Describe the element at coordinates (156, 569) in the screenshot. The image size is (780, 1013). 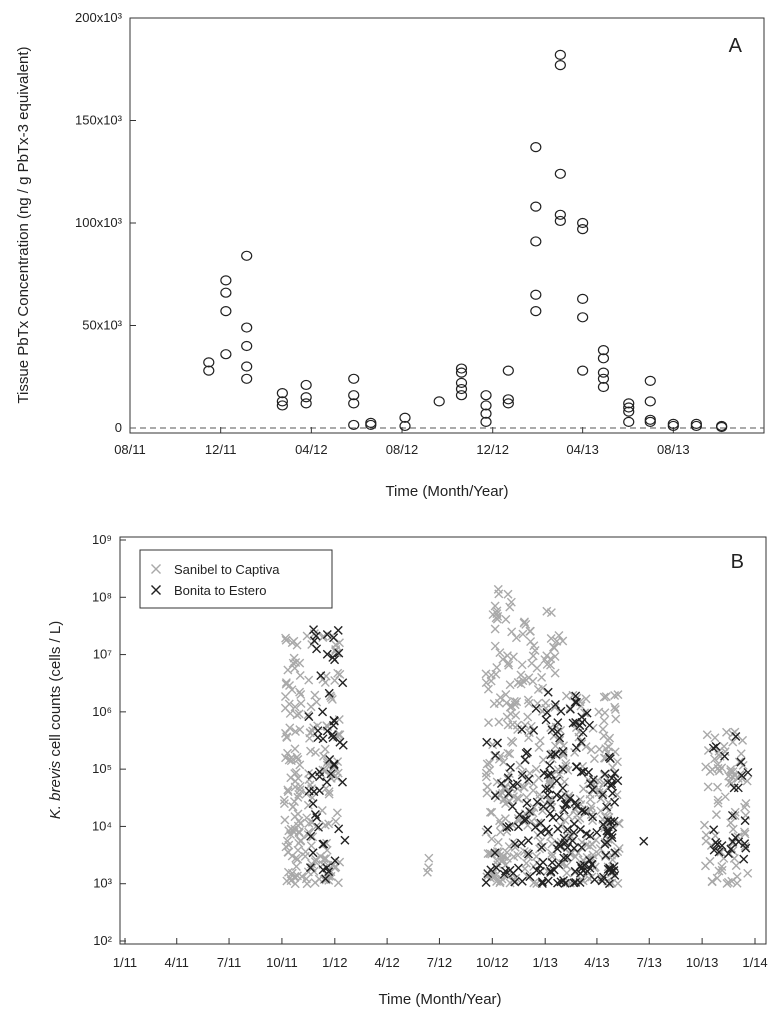
I see `legend-x-sanibel` at that location.